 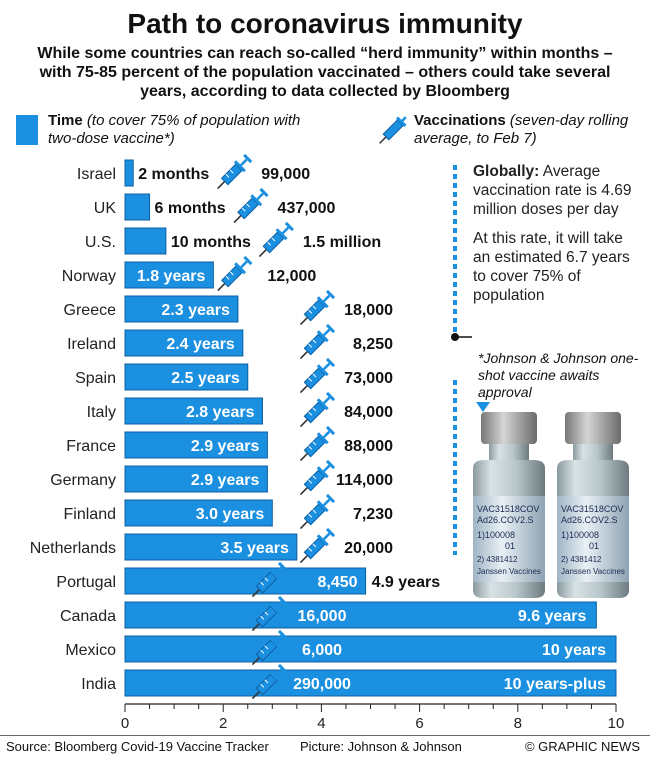 What do you see at coordinates (205, 378) in the screenshot?
I see `time-label: 2.5 years` at bounding box center [205, 378].